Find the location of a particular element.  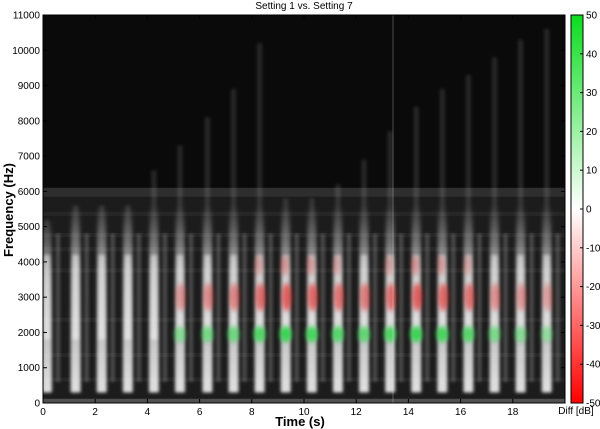

y-tick-label: 4000 is located at coordinates (29, 262).